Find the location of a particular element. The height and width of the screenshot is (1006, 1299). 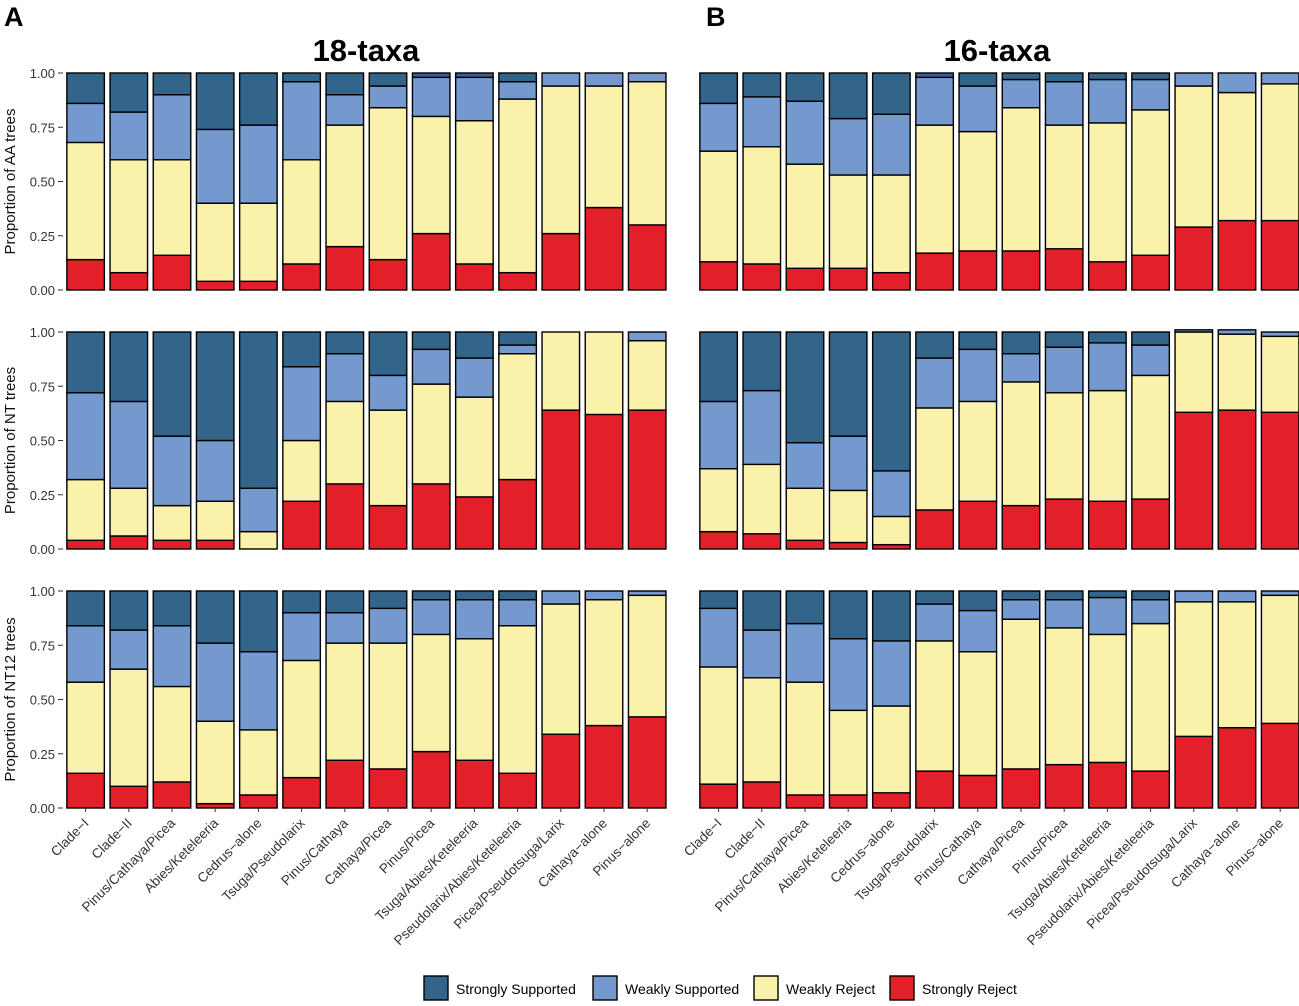

y-tick-label: 0.50 is located at coordinates (42, 700).